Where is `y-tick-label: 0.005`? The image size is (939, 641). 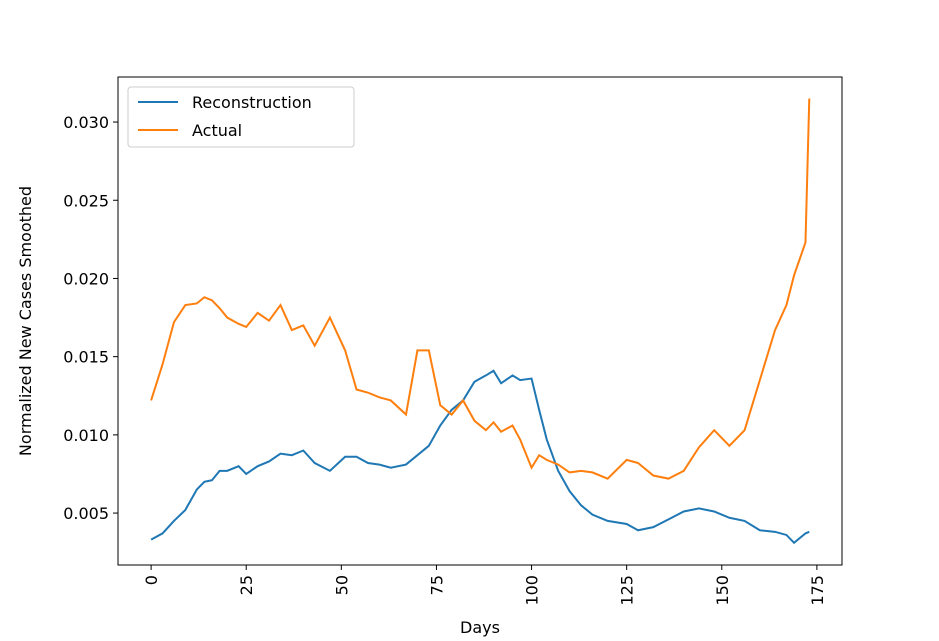 y-tick-label: 0.005 is located at coordinates (86, 513).